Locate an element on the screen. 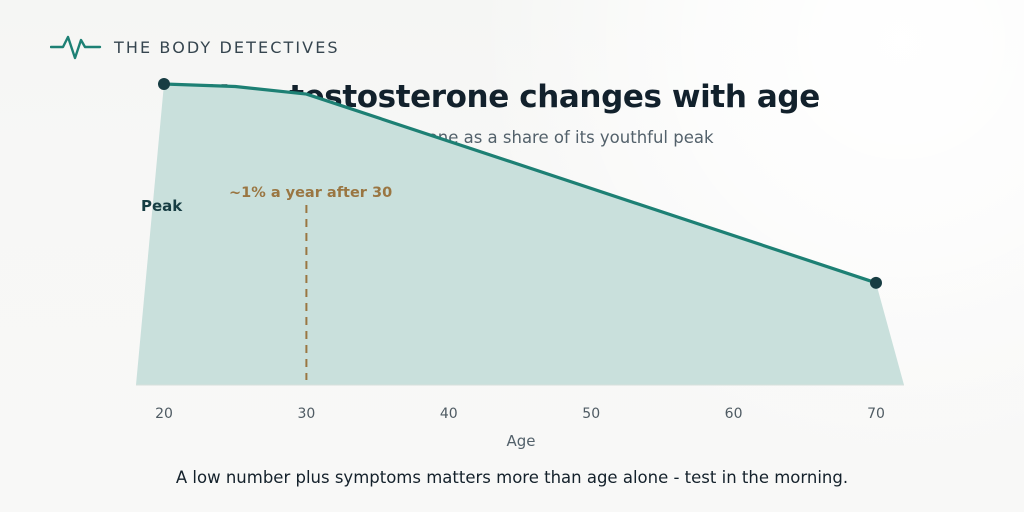 This screenshot has height=512, width=1024. x-axis-label: Age is located at coordinates (520, 441).